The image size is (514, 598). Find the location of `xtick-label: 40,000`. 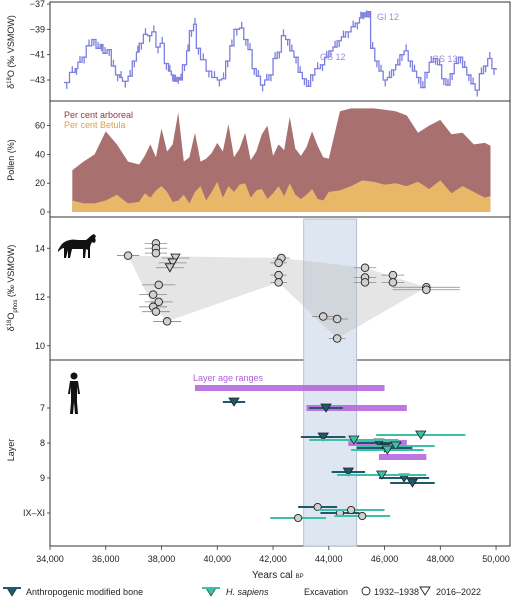

xtick-label: 40,000 is located at coordinates (218, 559).